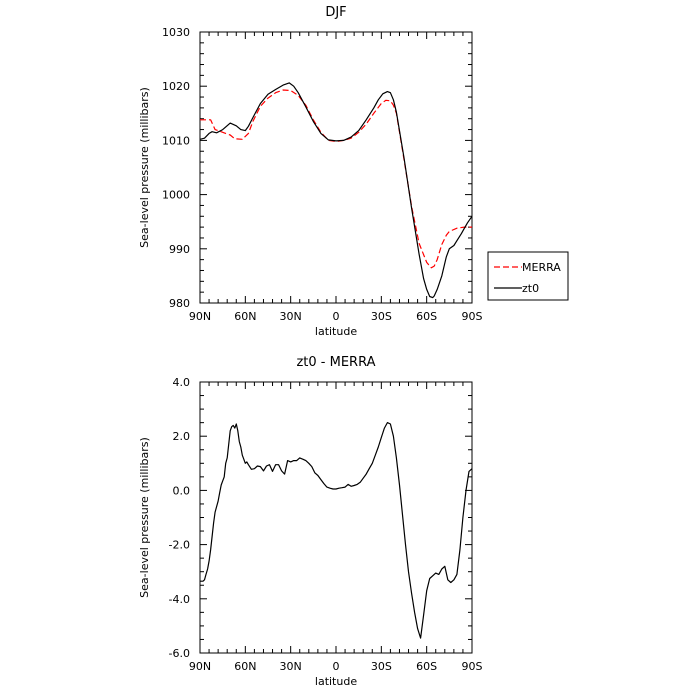 The width and height of the screenshot is (700, 700). I want to click on chart0-ytick-label: 990, so click(179, 249).